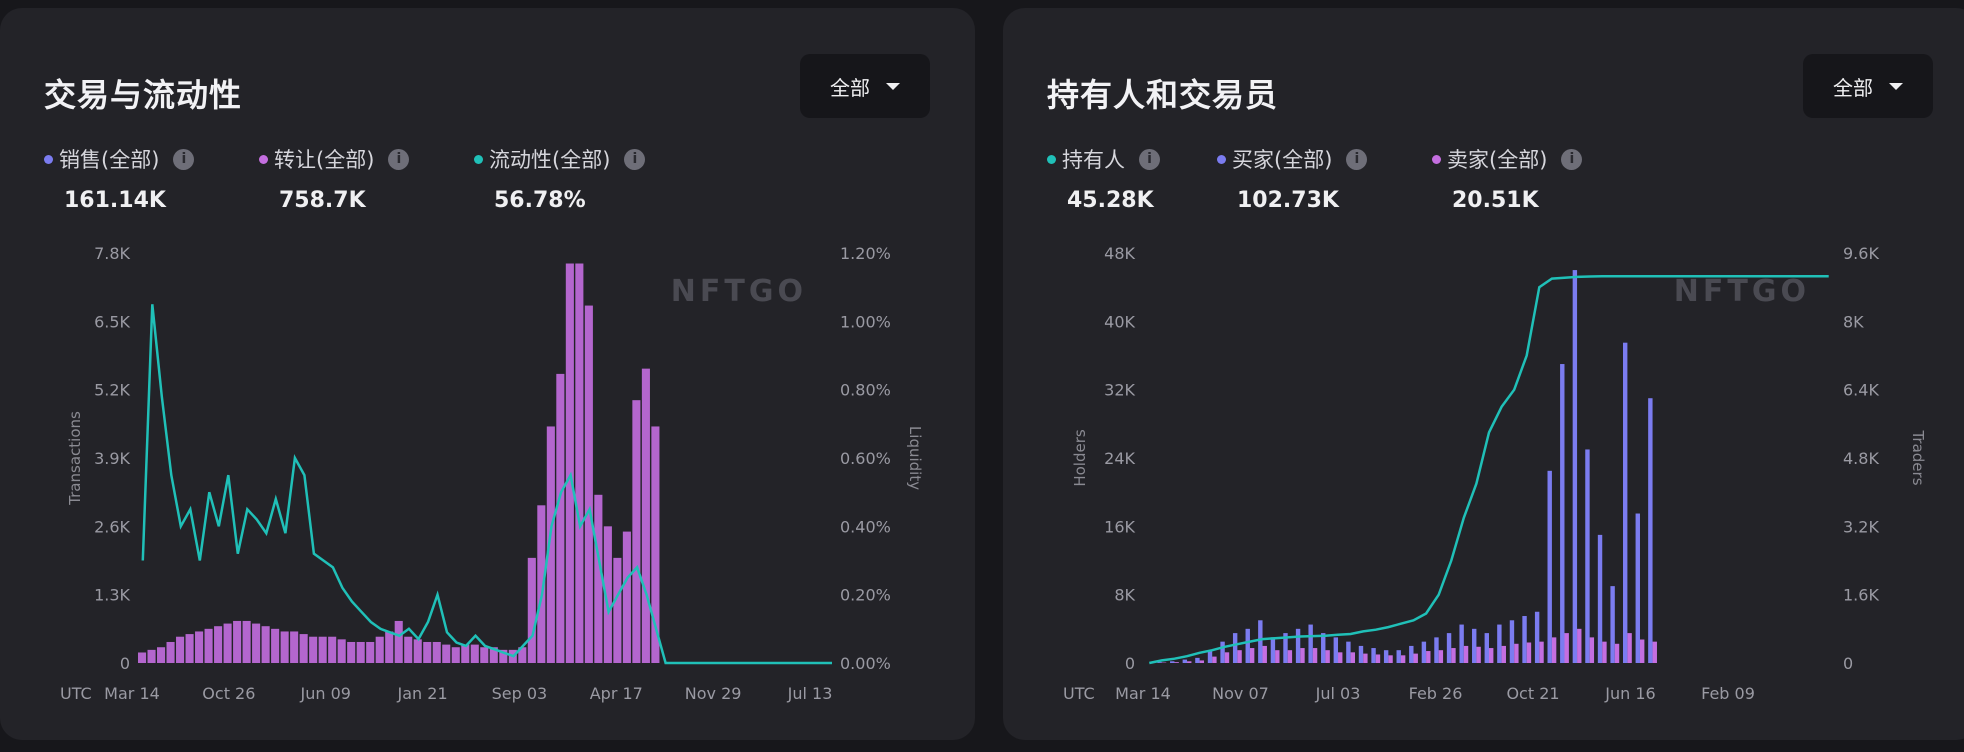 The width and height of the screenshot is (1964, 752). I want to click on x-tick-label: Jul 13, so click(810, 693).